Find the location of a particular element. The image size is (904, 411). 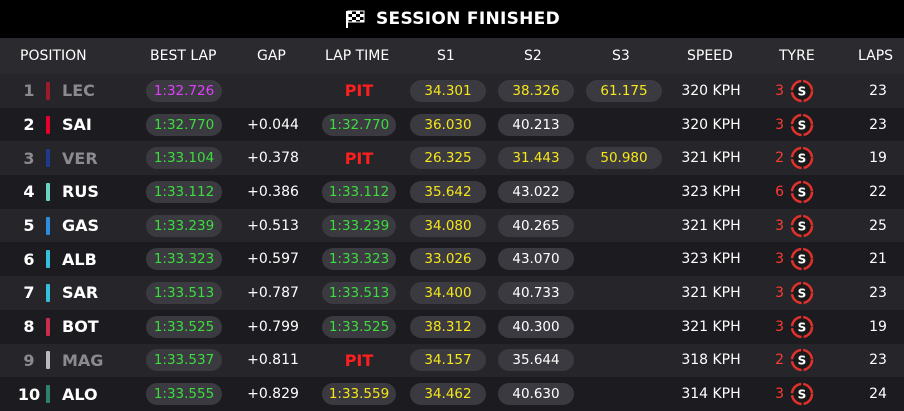

laps-count: 21 is located at coordinates (878, 259).